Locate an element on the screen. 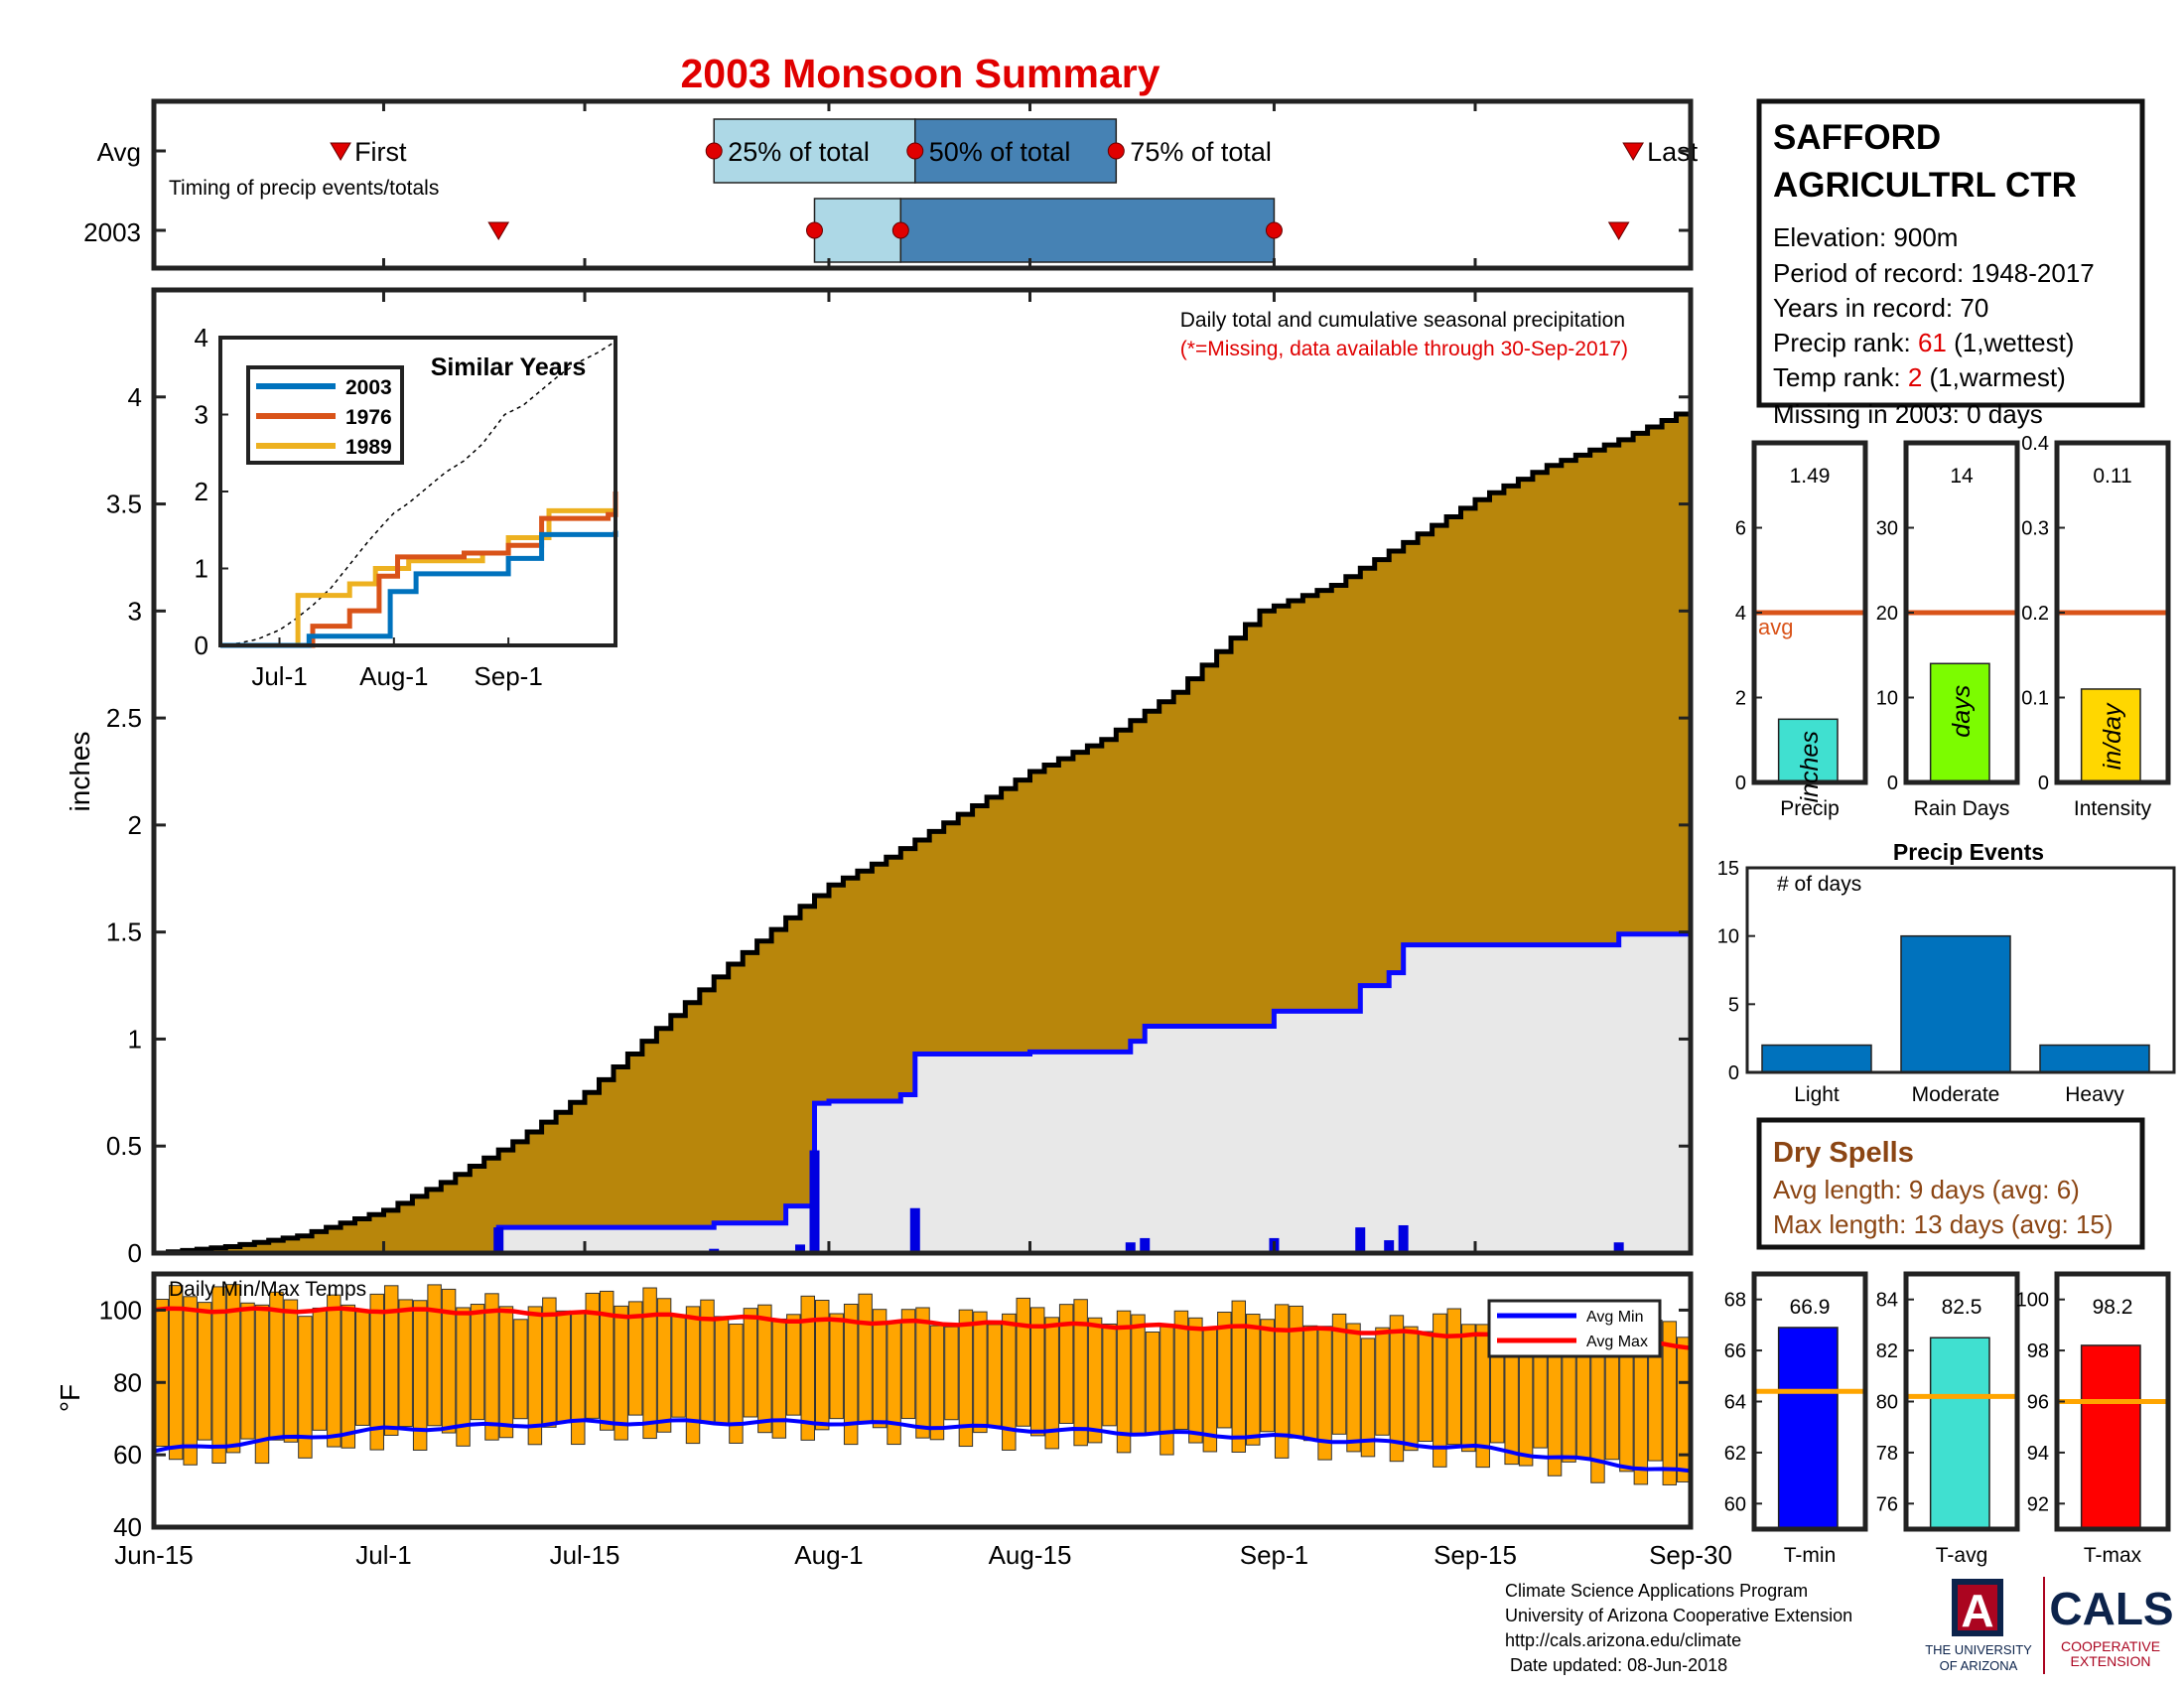  summary-avg-label: avg is located at coordinates (1775, 627).